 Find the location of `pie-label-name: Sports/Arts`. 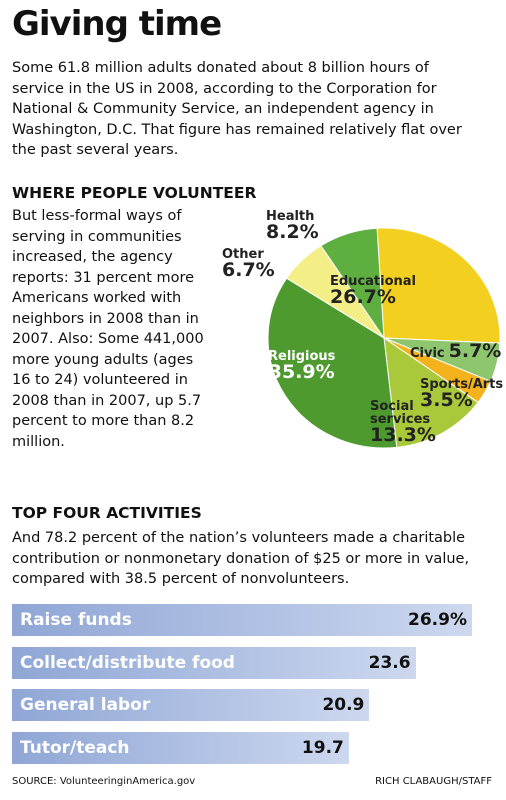

pie-label-name: Sports/Arts is located at coordinates (462, 384).